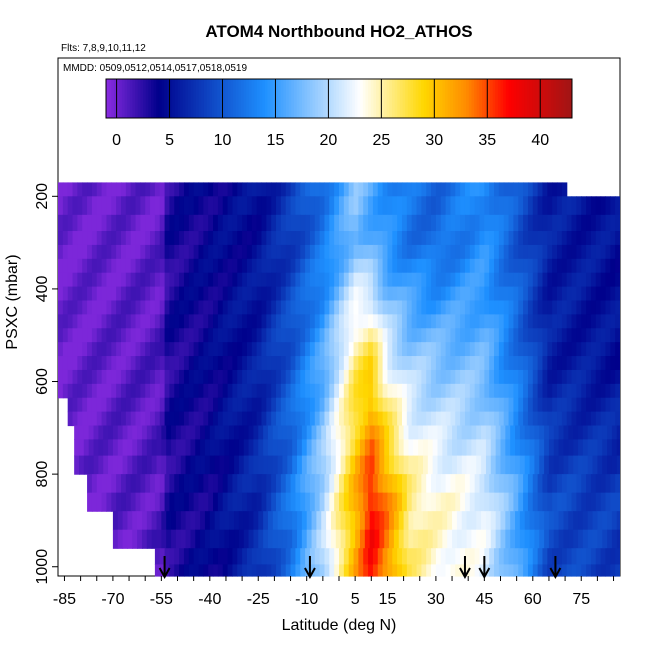 Image resolution: width=650 pixels, height=650 pixels. Describe the element at coordinates (388, 599) in the screenshot. I see `x-tick-label: 15` at that location.